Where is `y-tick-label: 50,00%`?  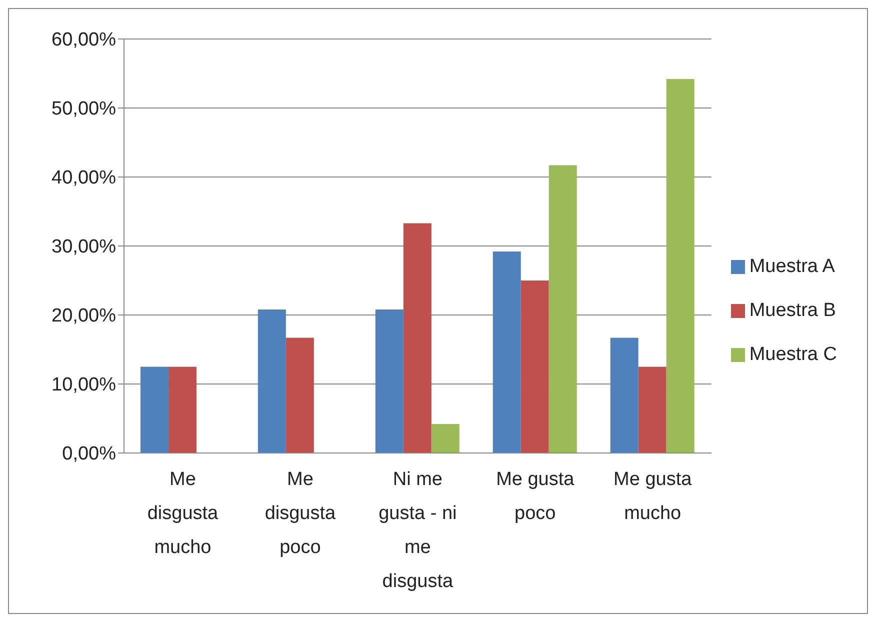 y-tick-label: 50,00% is located at coordinates (84, 109).